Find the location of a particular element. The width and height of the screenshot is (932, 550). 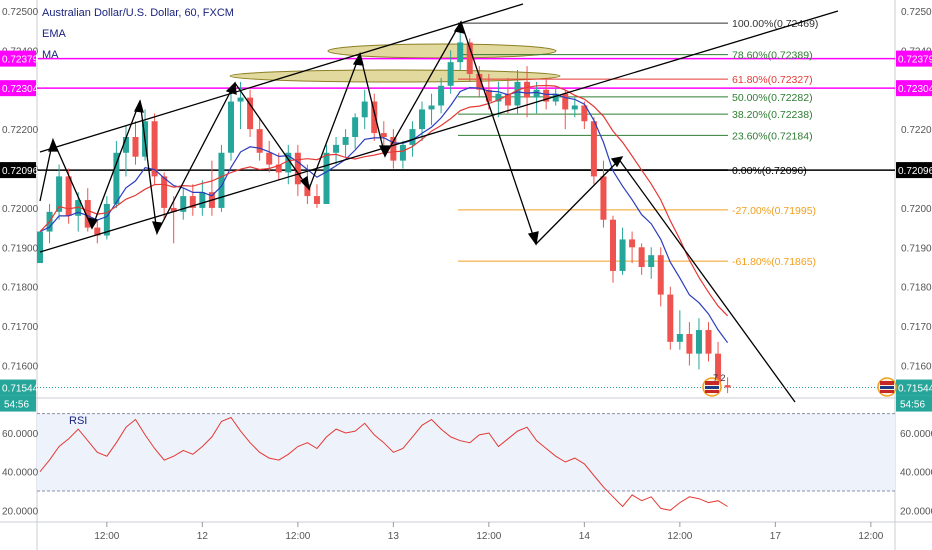

time-tick-8: 12:00 is located at coordinates (870, 536).